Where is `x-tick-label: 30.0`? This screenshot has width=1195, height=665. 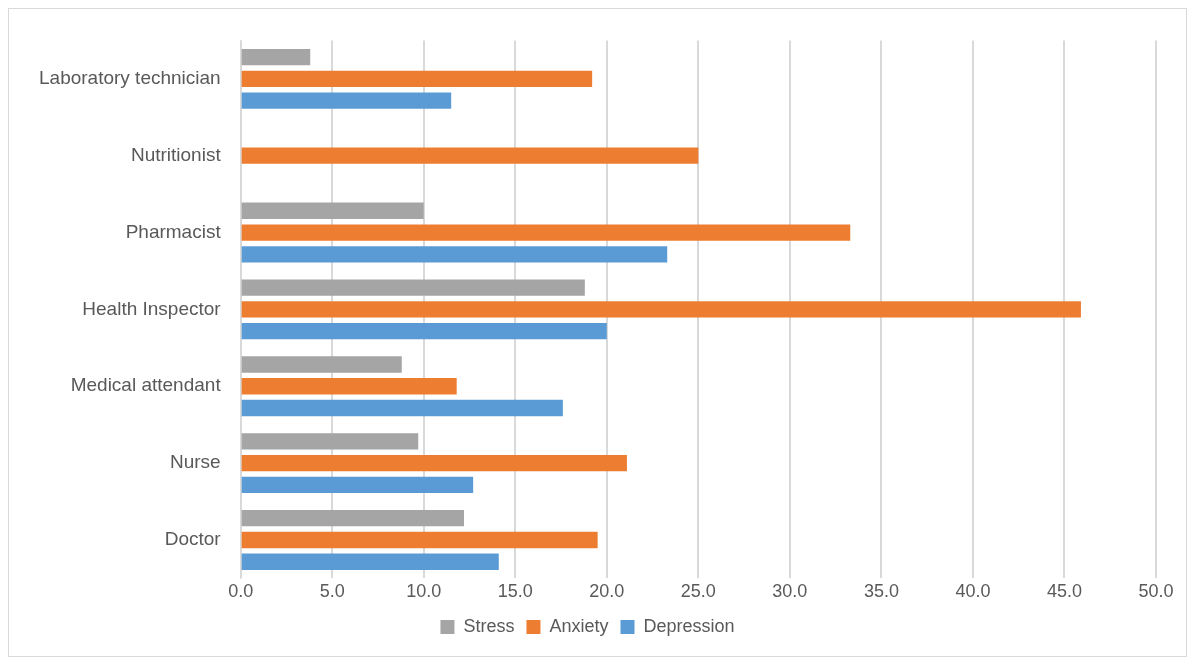 x-tick-label: 30.0 is located at coordinates (790, 591).